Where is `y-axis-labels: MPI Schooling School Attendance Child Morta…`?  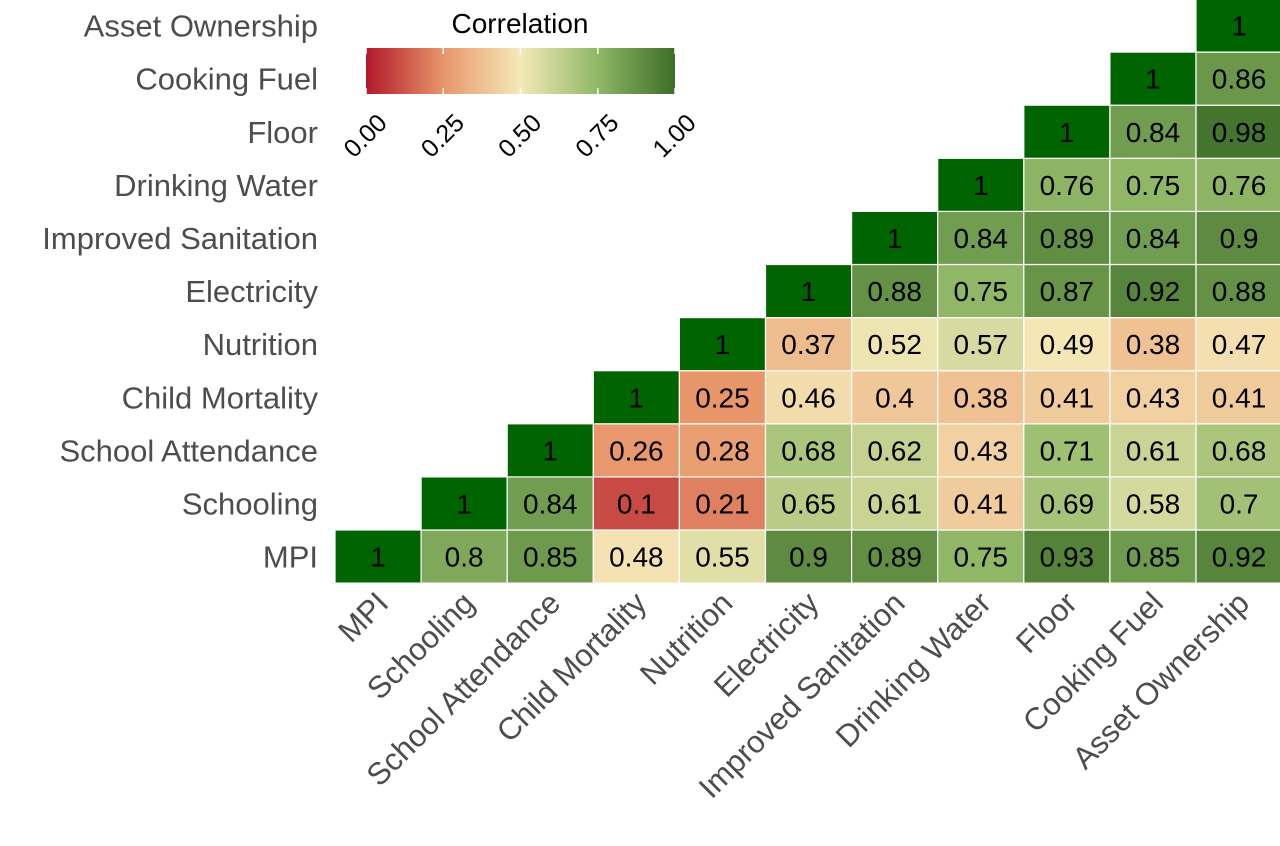 y-axis-labels: MPI Schooling School Attendance Child Morta… is located at coordinates (180, 292).